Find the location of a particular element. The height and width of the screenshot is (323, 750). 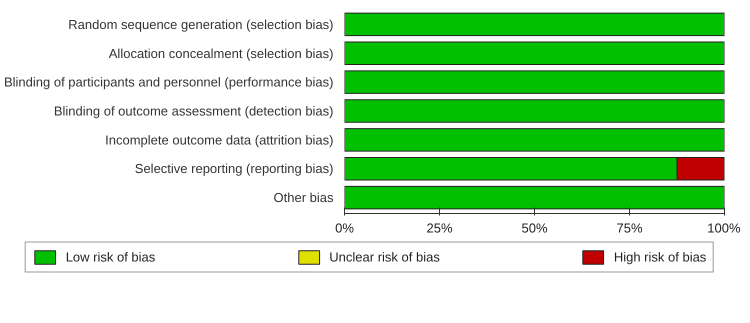

y-tick-label: Blinding of outcome assessment (detection bias) is located at coordinates (194, 111).